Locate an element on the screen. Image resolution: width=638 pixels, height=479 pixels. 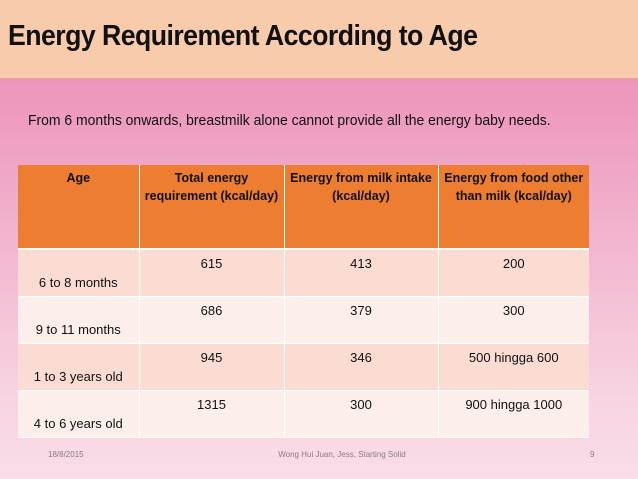
cell-total-energy: 615 is located at coordinates (212, 273).